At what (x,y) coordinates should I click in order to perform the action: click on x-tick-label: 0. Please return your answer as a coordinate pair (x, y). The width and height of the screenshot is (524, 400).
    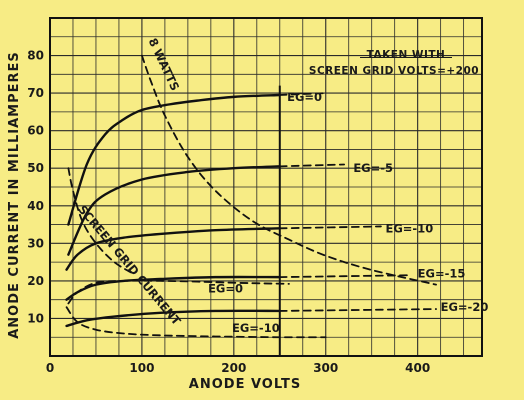
    Looking at the image, I should click on (50, 368).